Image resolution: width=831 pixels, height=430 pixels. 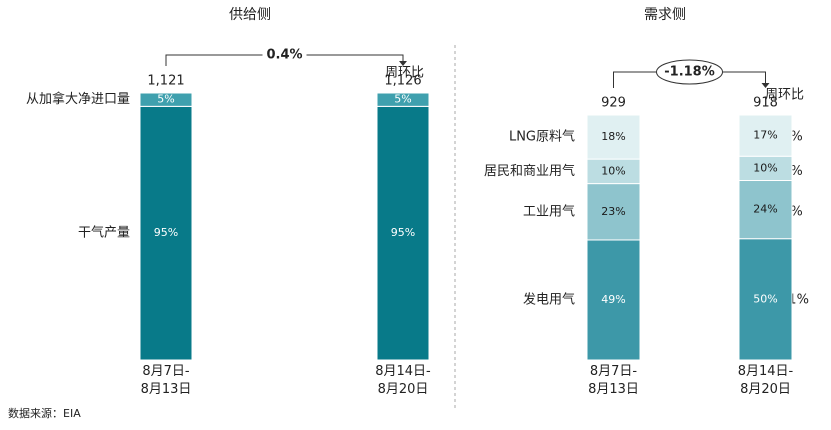 I want to click on label-oval, so click(x=689, y=72).